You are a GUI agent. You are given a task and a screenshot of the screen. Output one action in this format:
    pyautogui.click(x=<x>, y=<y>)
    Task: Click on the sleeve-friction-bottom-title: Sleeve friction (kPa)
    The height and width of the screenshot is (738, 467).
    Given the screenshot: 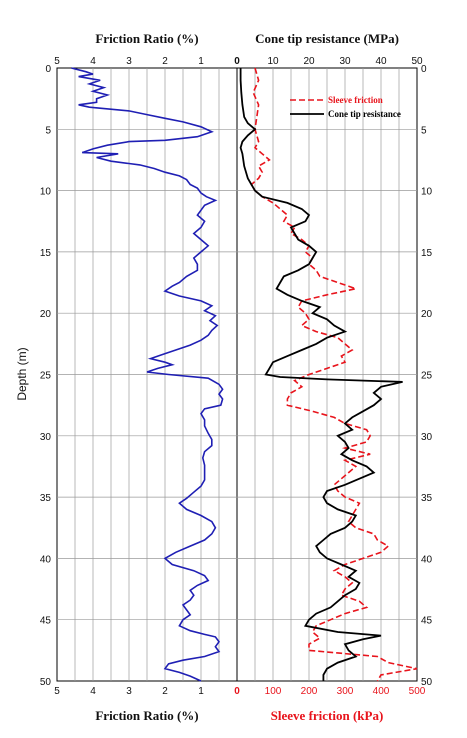 What is the action you would take?
    pyautogui.click(x=327, y=715)
    